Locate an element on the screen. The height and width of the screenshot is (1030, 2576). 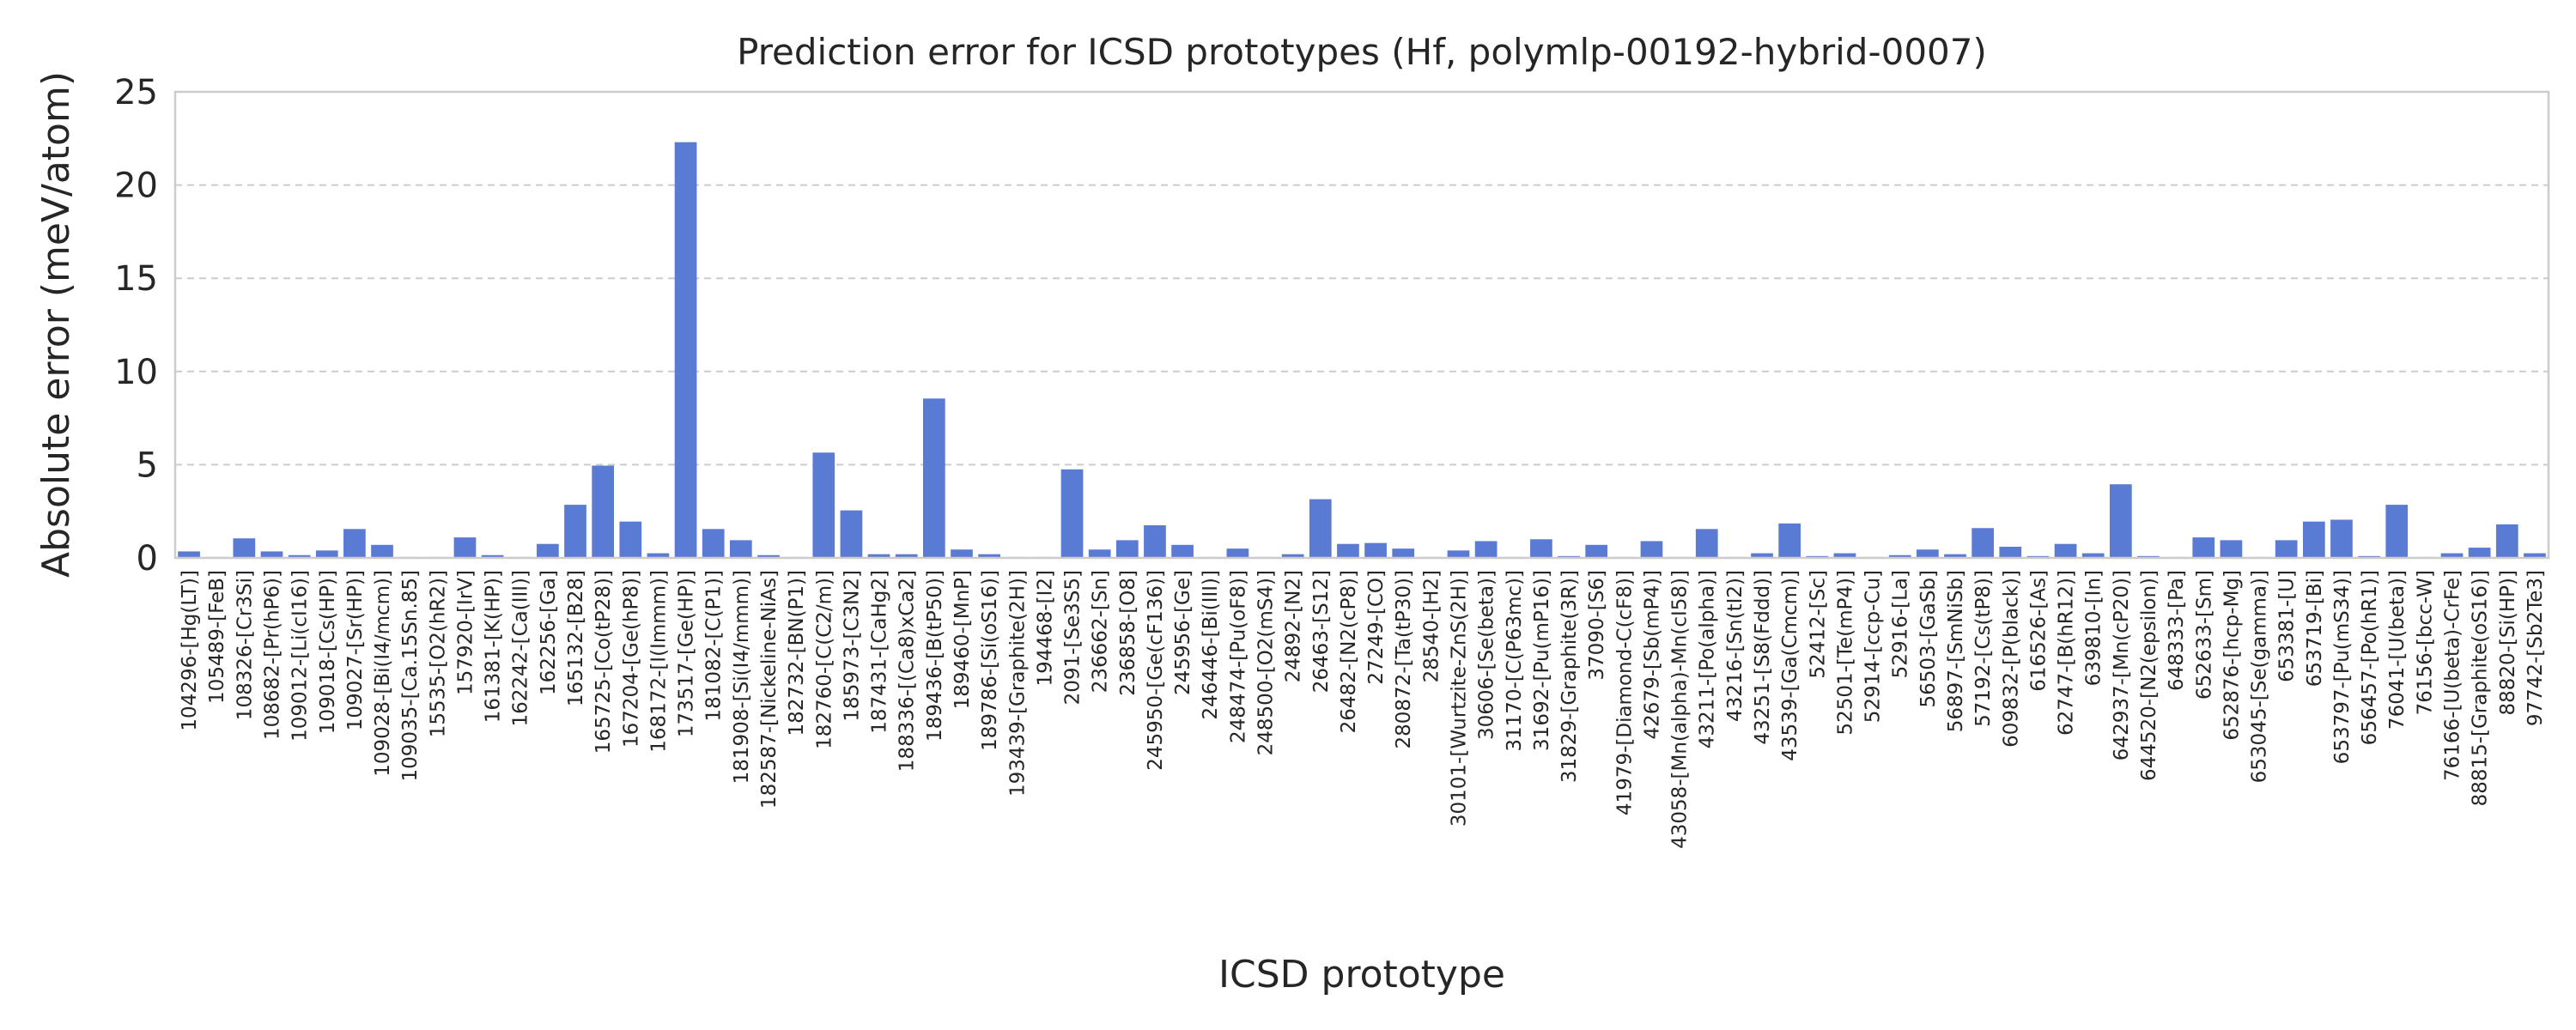
y-tick-label: 5 is located at coordinates (148, 465).